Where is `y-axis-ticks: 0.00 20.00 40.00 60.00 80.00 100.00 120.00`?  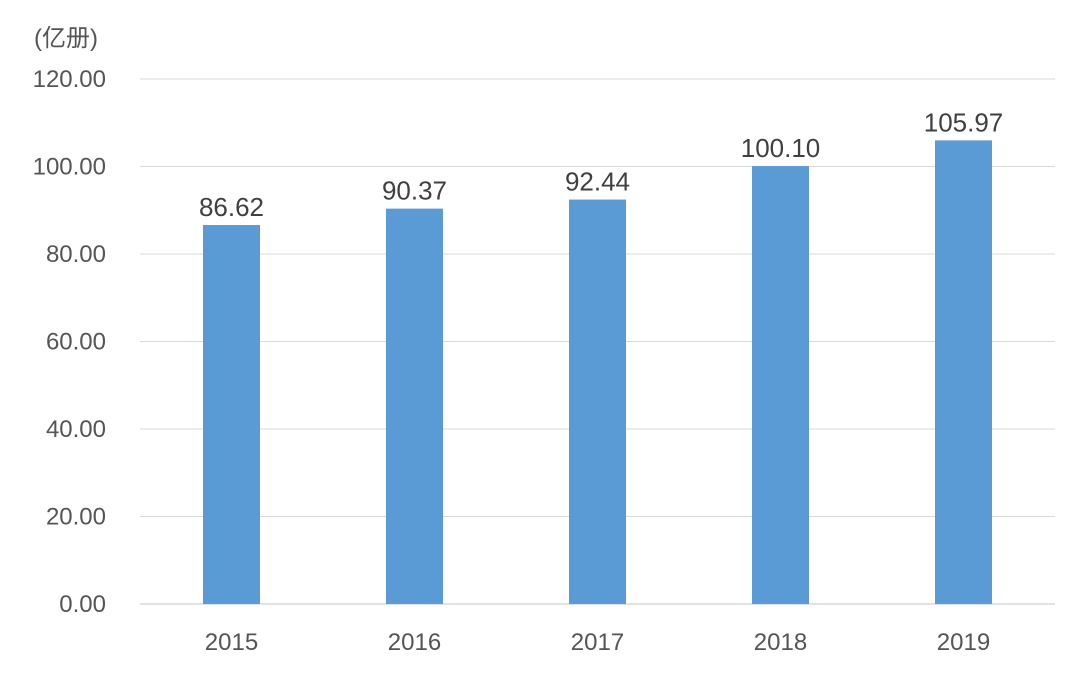 y-axis-ticks: 0.00 20.00 40.00 60.00 80.00 100.00 120.00 is located at coordinates (69, 342).